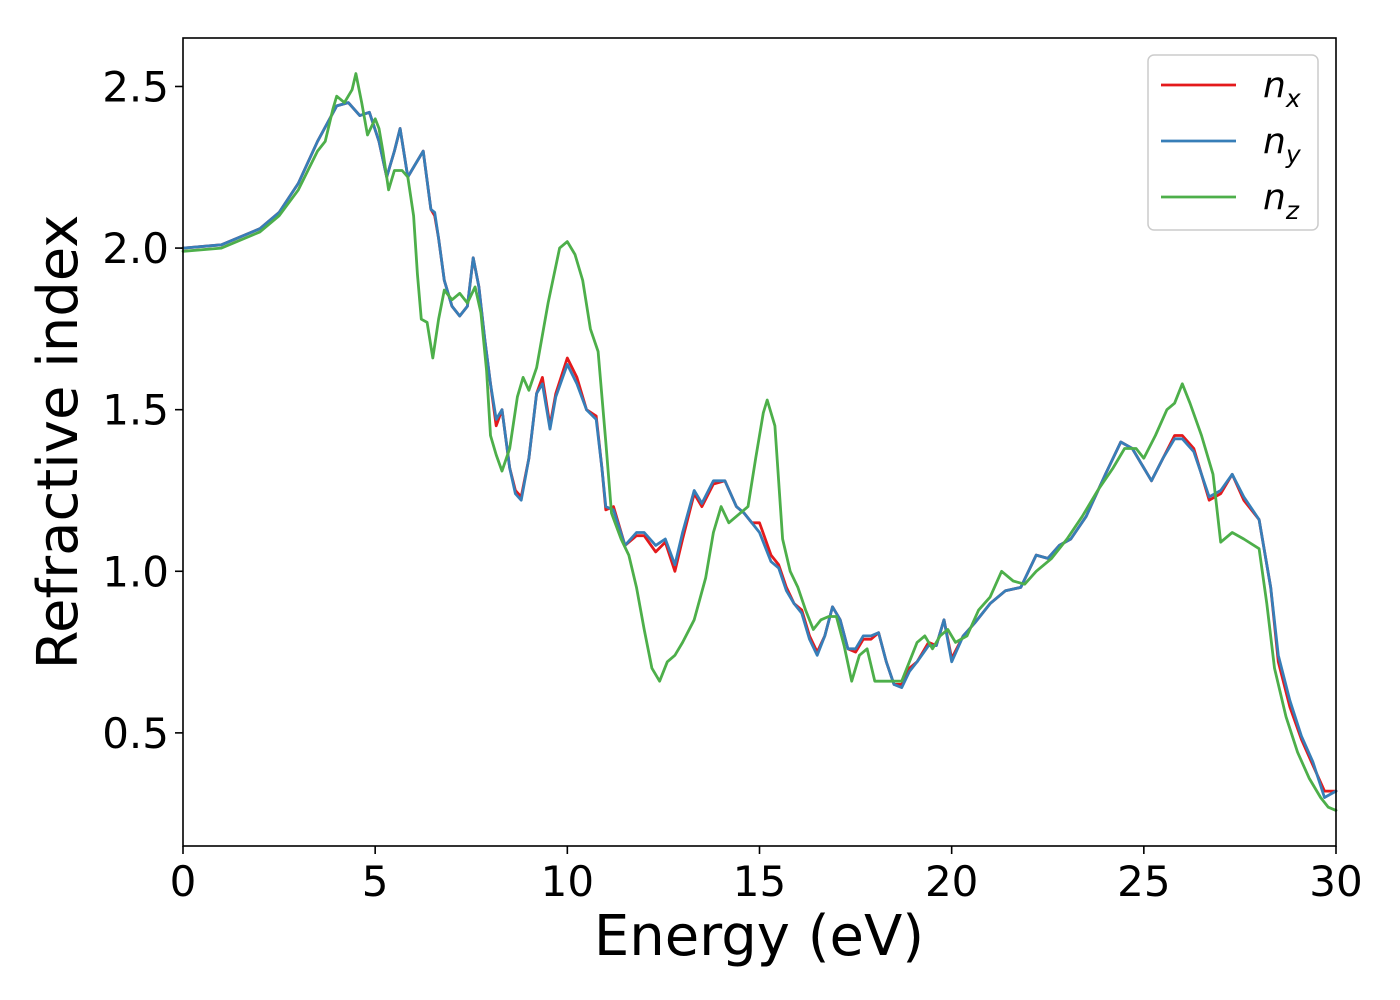 The width and height of the screenshot is (1400, 1000). I want to click on legend-subscript: x, so click(1293, 98).